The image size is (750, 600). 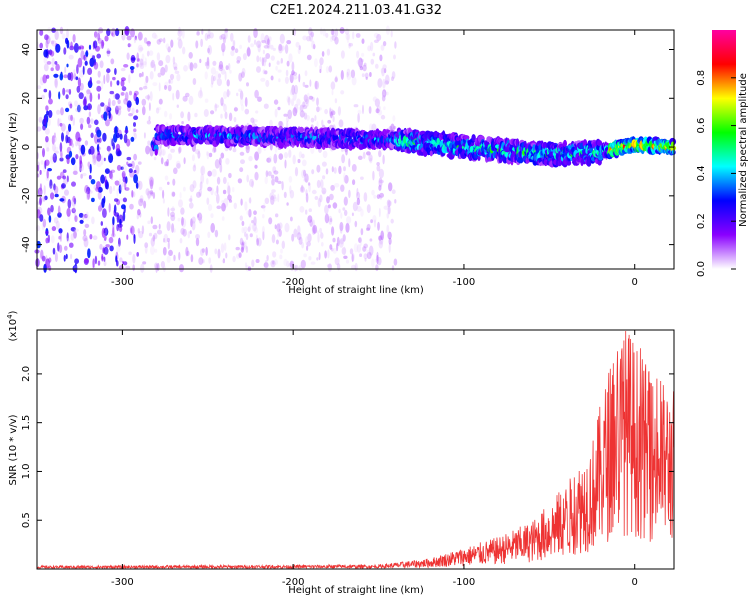 I want to click on spectrogram-x-label: Height of straight line (km), so click(x=356, y=290).